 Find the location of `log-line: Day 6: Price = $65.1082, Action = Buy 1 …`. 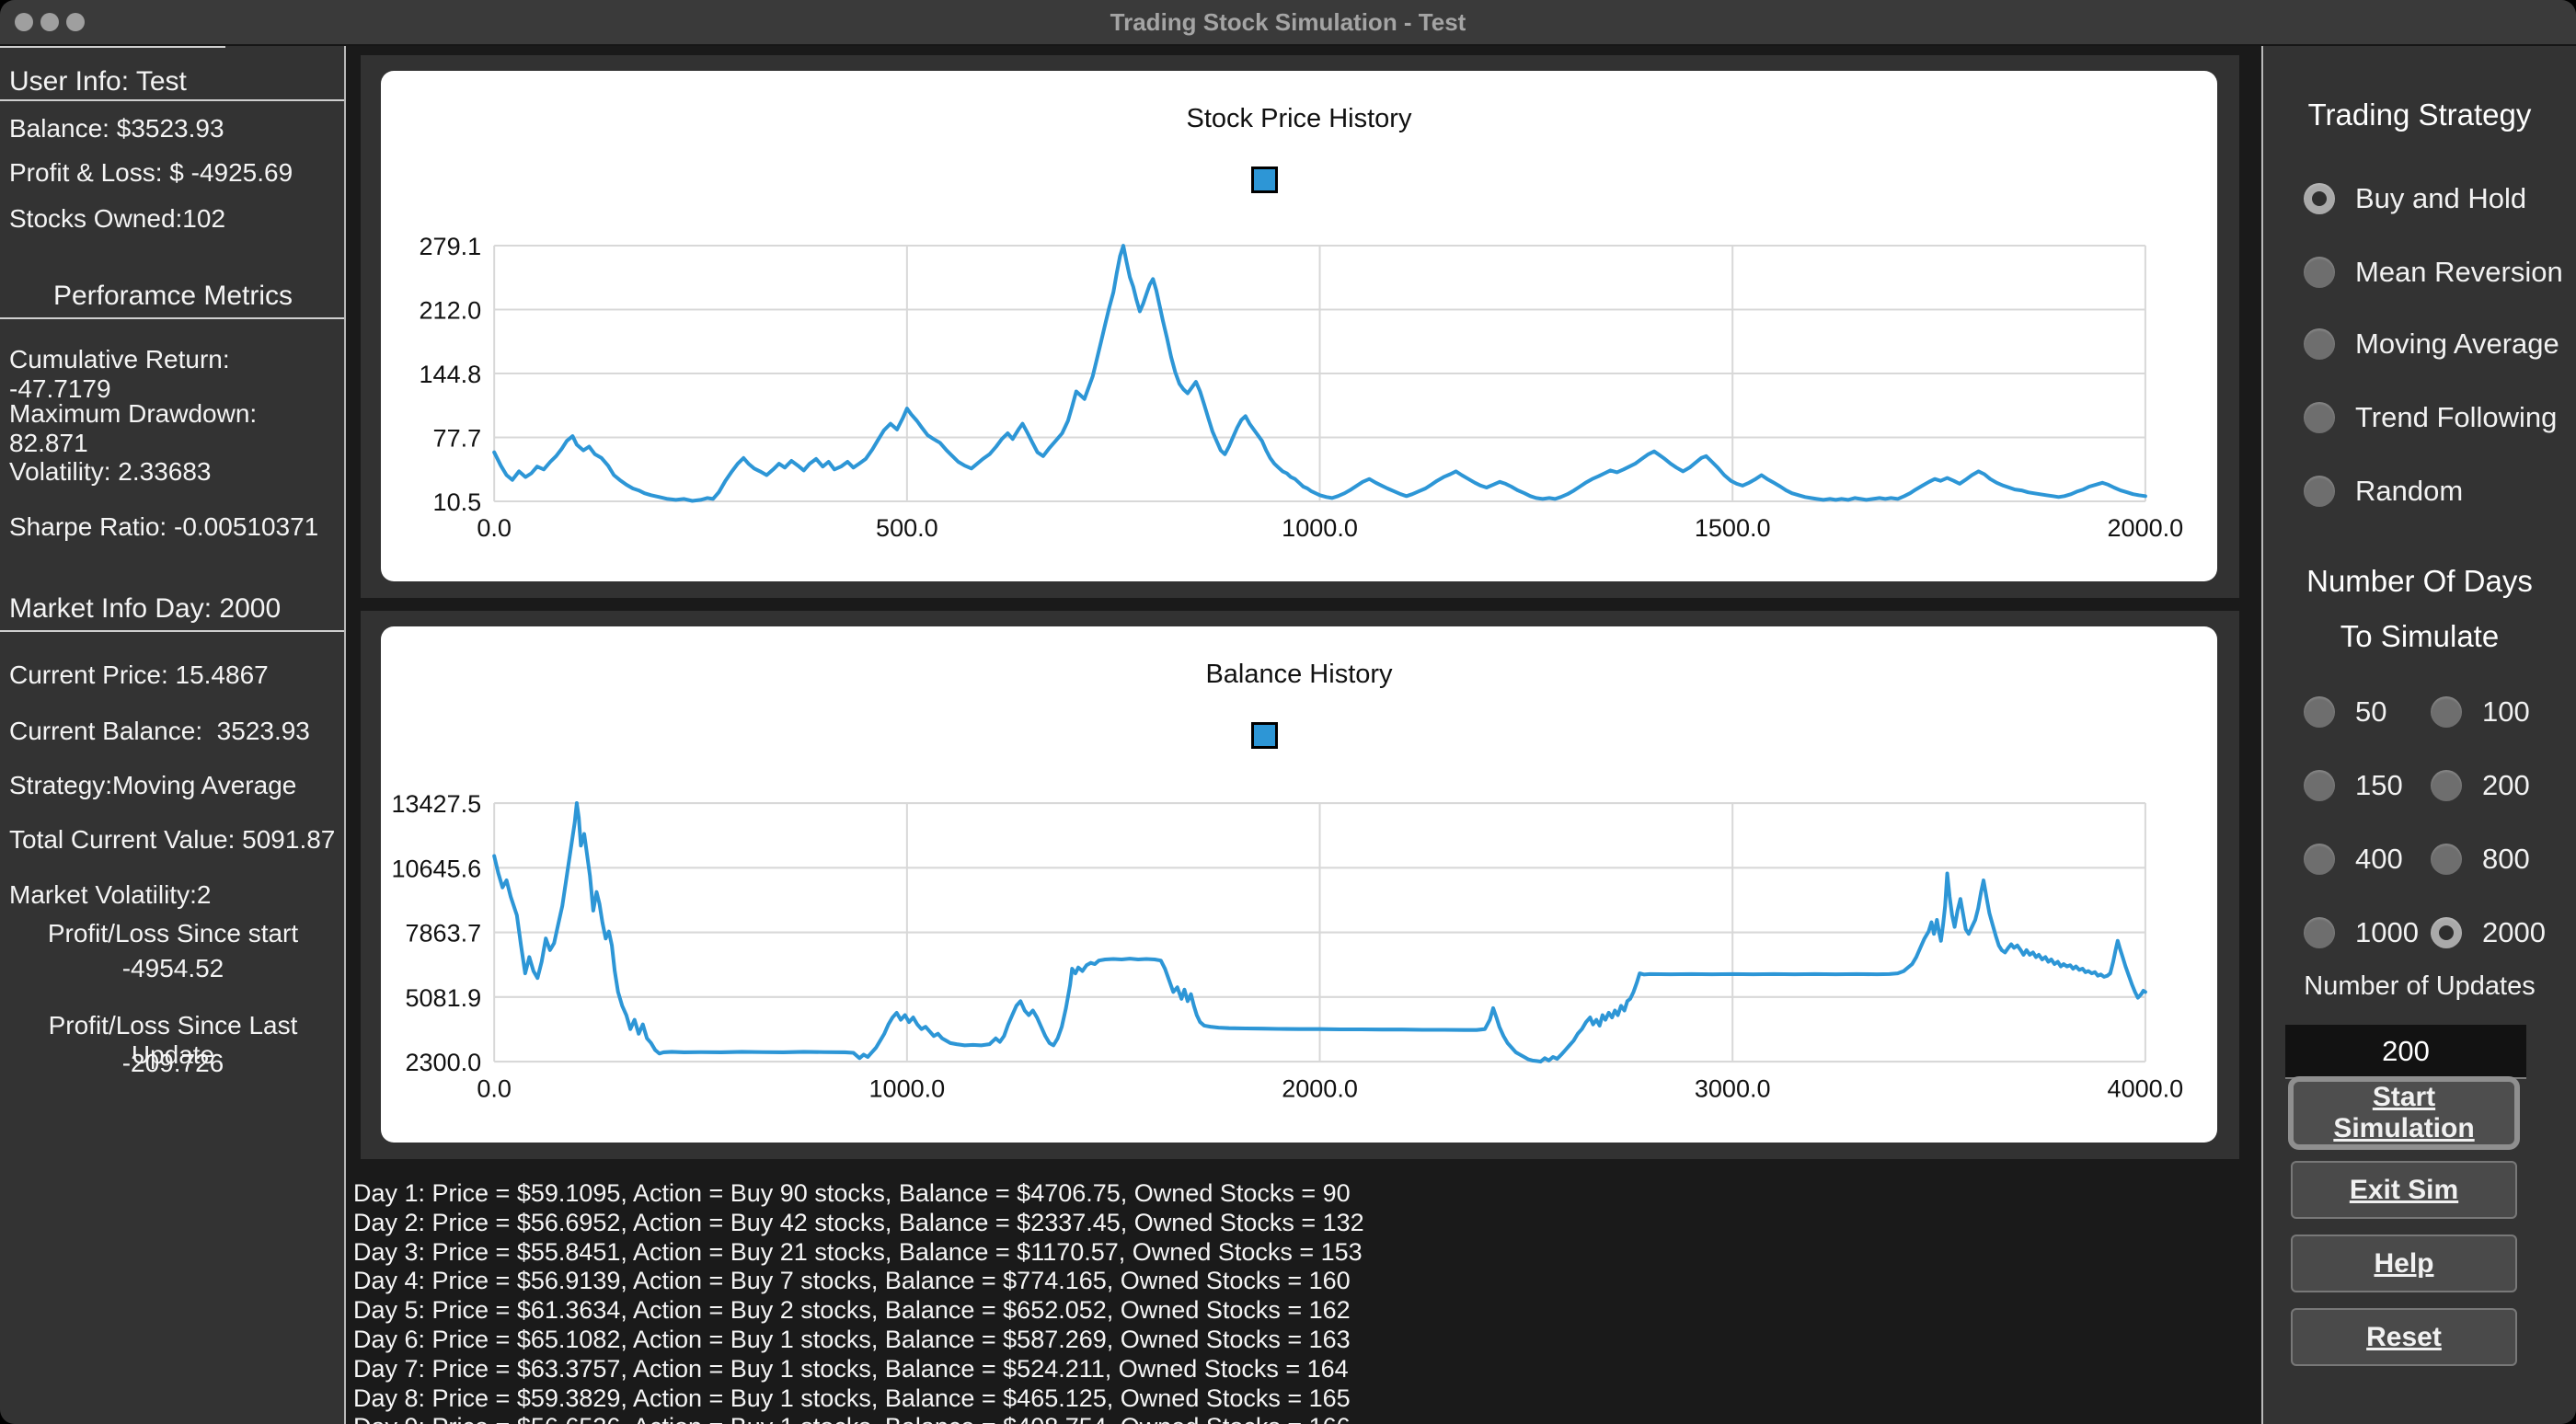

log-line: Day 6: Price = $65.1082, Action = Buy 1 … is located at coordinates (852, 1339).